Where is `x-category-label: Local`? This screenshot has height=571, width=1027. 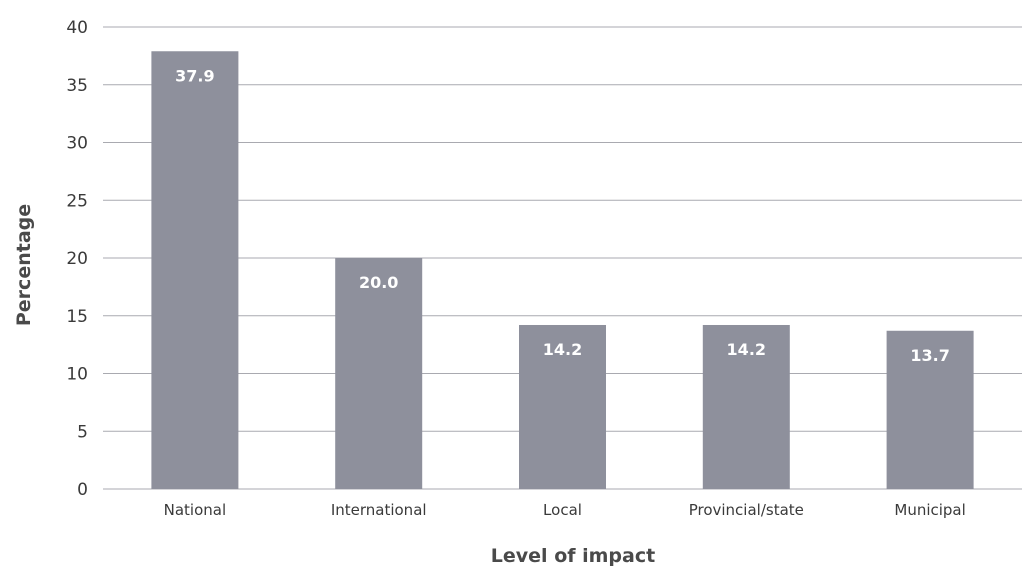
x-category-label: Local is located at coordinates (562, 510).